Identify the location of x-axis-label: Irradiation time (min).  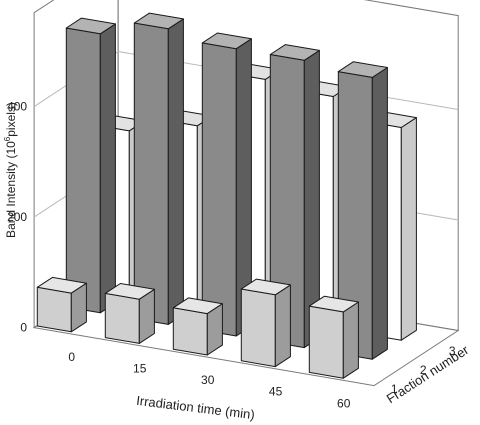
(195, 407).